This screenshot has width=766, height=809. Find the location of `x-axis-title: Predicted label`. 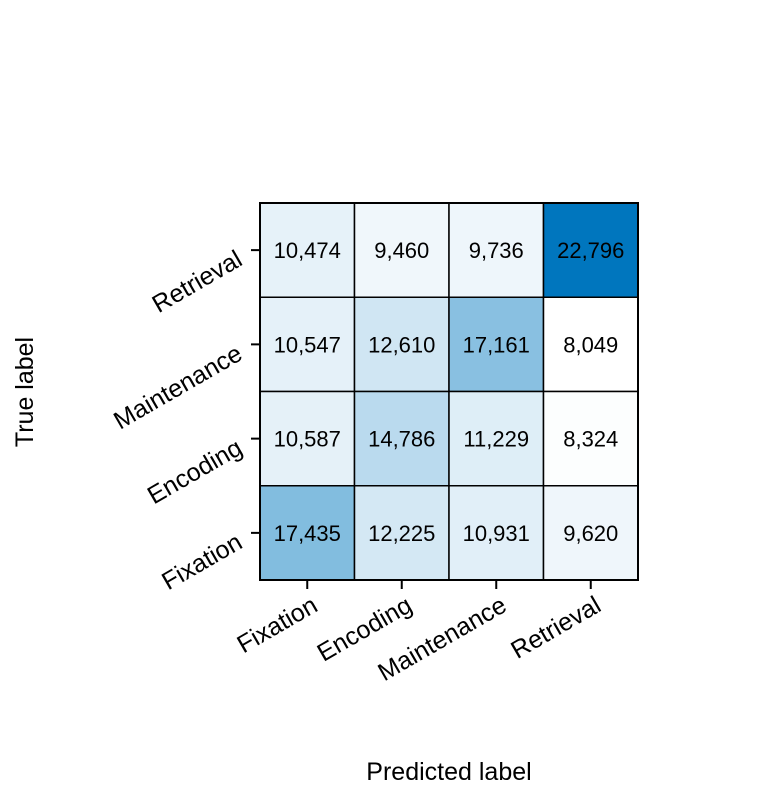

x-axis-title: Predicted label is located at coordinates (448, 772).